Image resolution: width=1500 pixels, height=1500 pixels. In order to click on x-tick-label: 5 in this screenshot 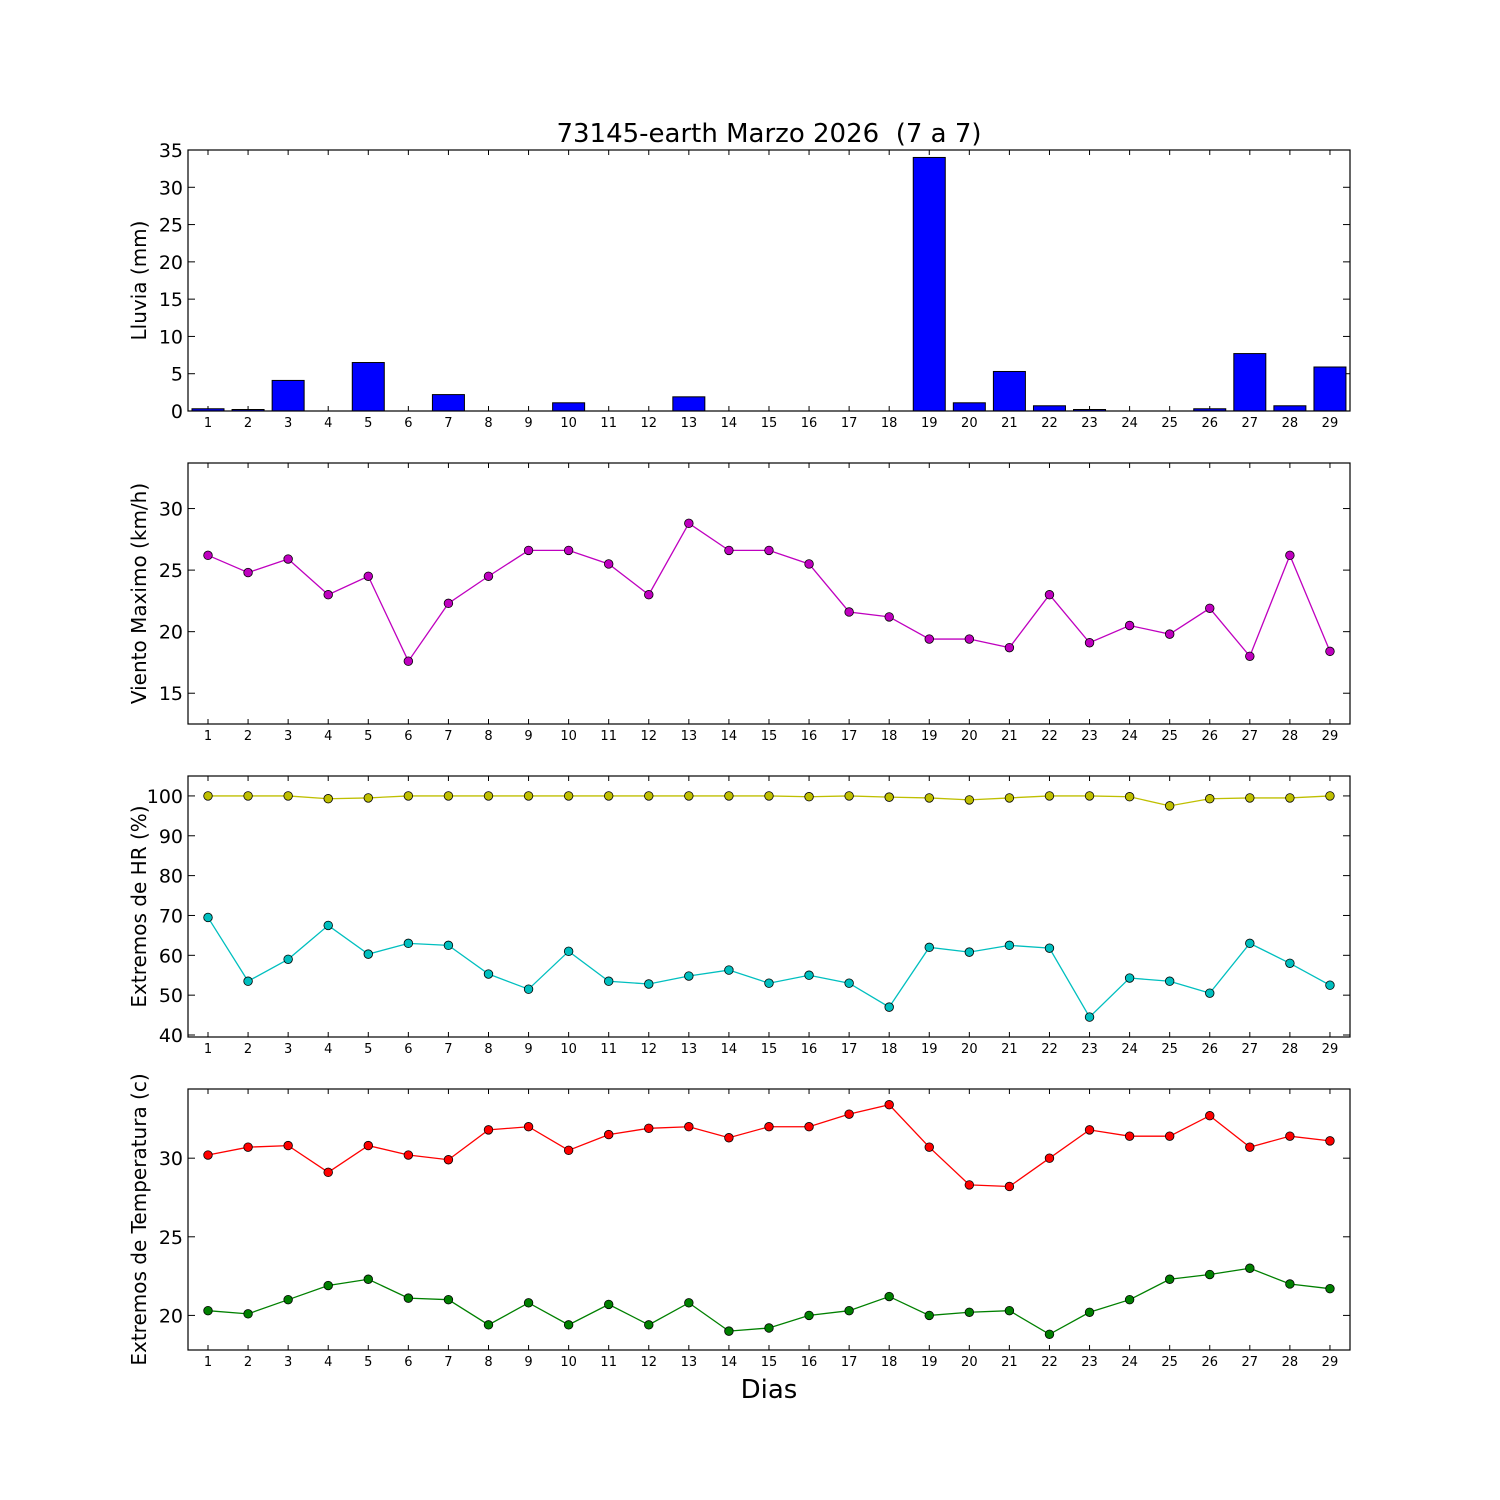, I will do `click(368, 1049)`.